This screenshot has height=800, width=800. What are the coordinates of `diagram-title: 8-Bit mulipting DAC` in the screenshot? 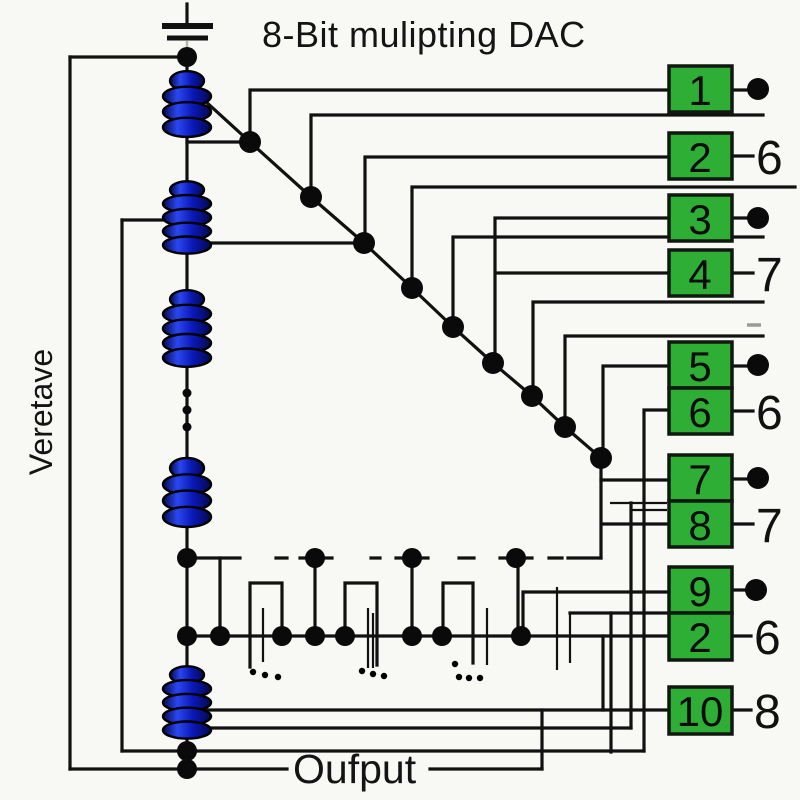 It's located at (424, 34).